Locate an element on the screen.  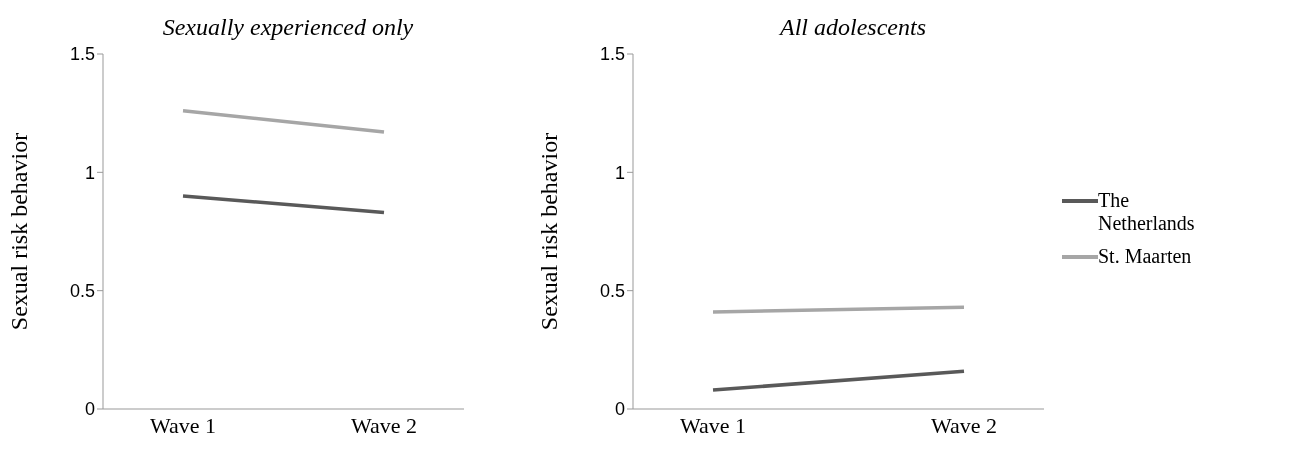
legend-label: St. Maarten is located at coordinates (1145, 256).